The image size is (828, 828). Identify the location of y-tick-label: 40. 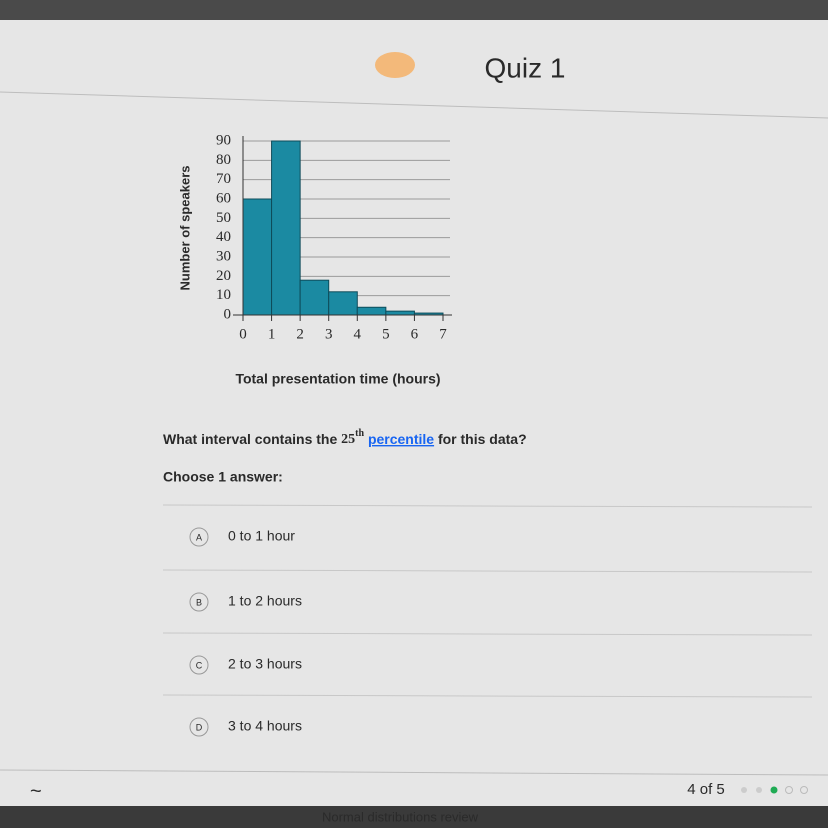
(223, 237).